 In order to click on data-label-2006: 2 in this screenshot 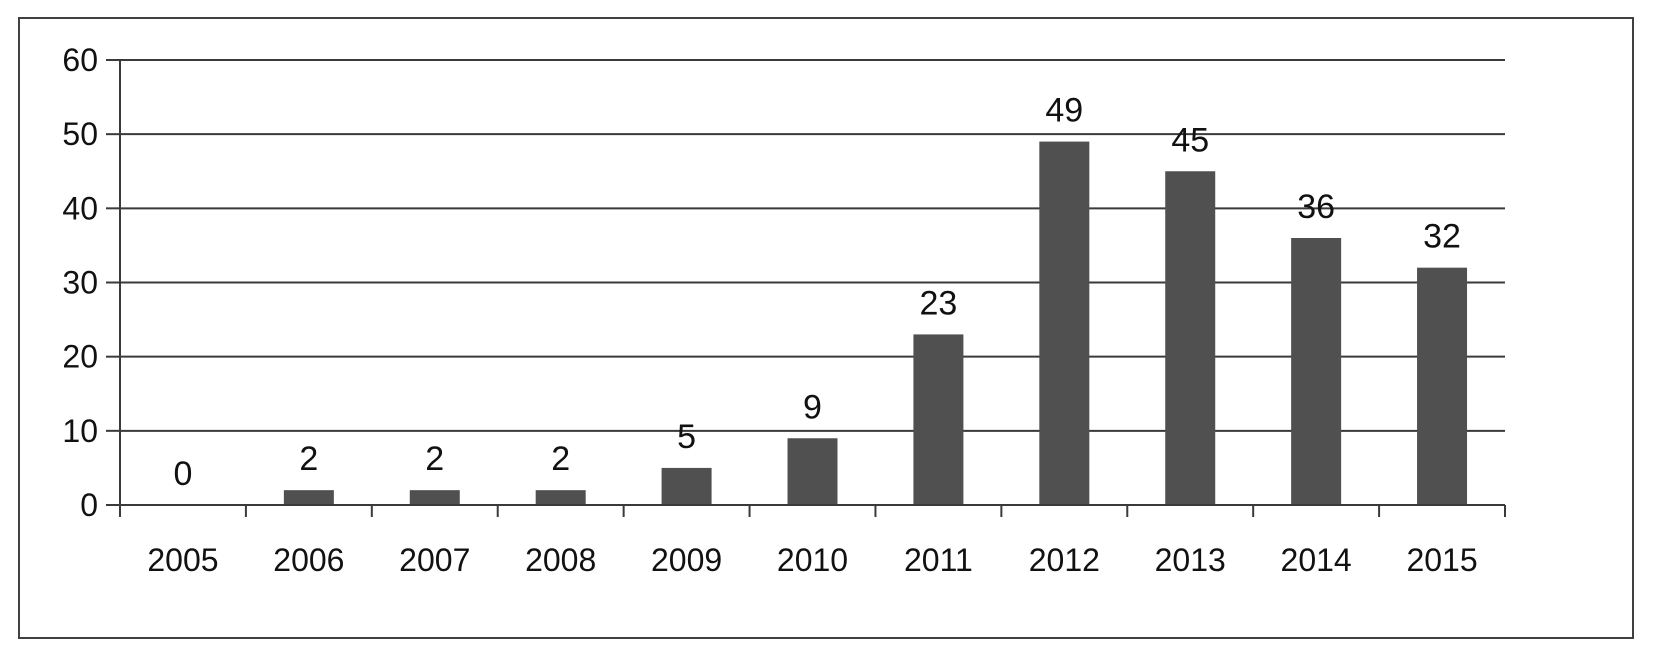, I will do `click(308, 459)`.